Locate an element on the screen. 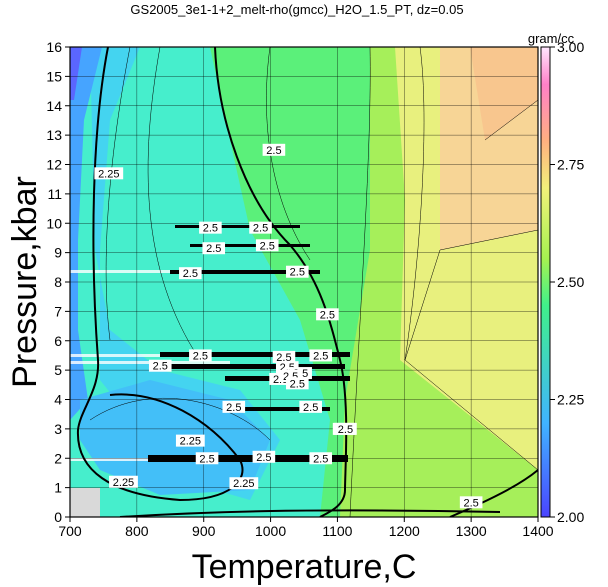 The height and width of the screenshot is (587, 608). y-tick-label: 4 is located at coordinates (58, 400).